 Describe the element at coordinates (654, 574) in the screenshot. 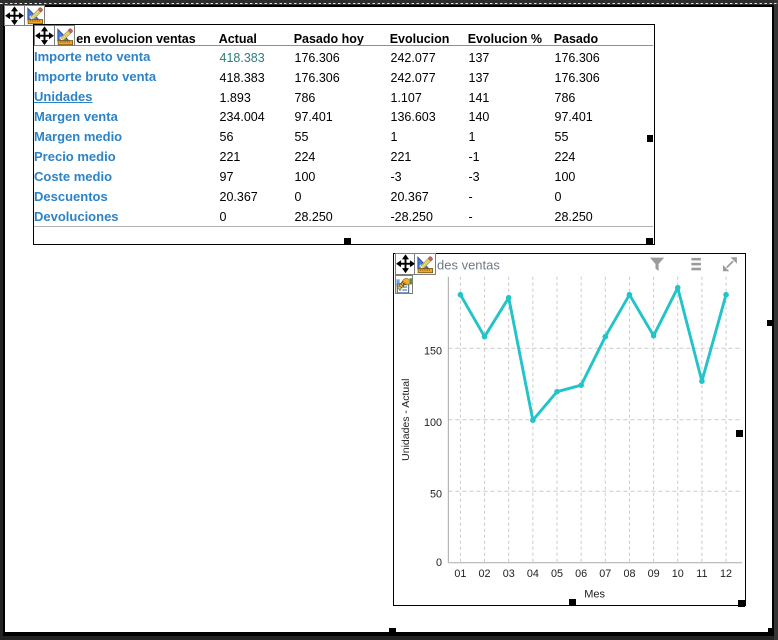

I see `svg-text: 09` at that location.